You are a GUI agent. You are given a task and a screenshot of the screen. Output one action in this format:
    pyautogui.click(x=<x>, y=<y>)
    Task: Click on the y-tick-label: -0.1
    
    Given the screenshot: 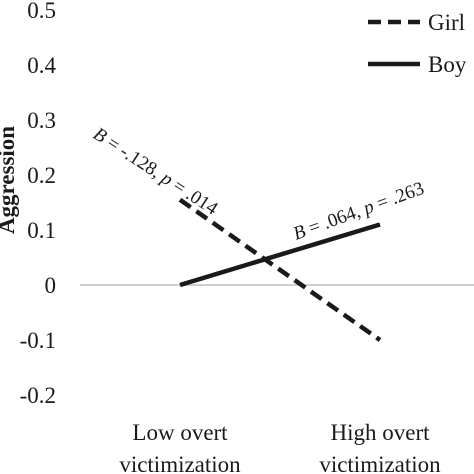 What is the action you would take?
    pyautogui.click(x=38, y=340)
    